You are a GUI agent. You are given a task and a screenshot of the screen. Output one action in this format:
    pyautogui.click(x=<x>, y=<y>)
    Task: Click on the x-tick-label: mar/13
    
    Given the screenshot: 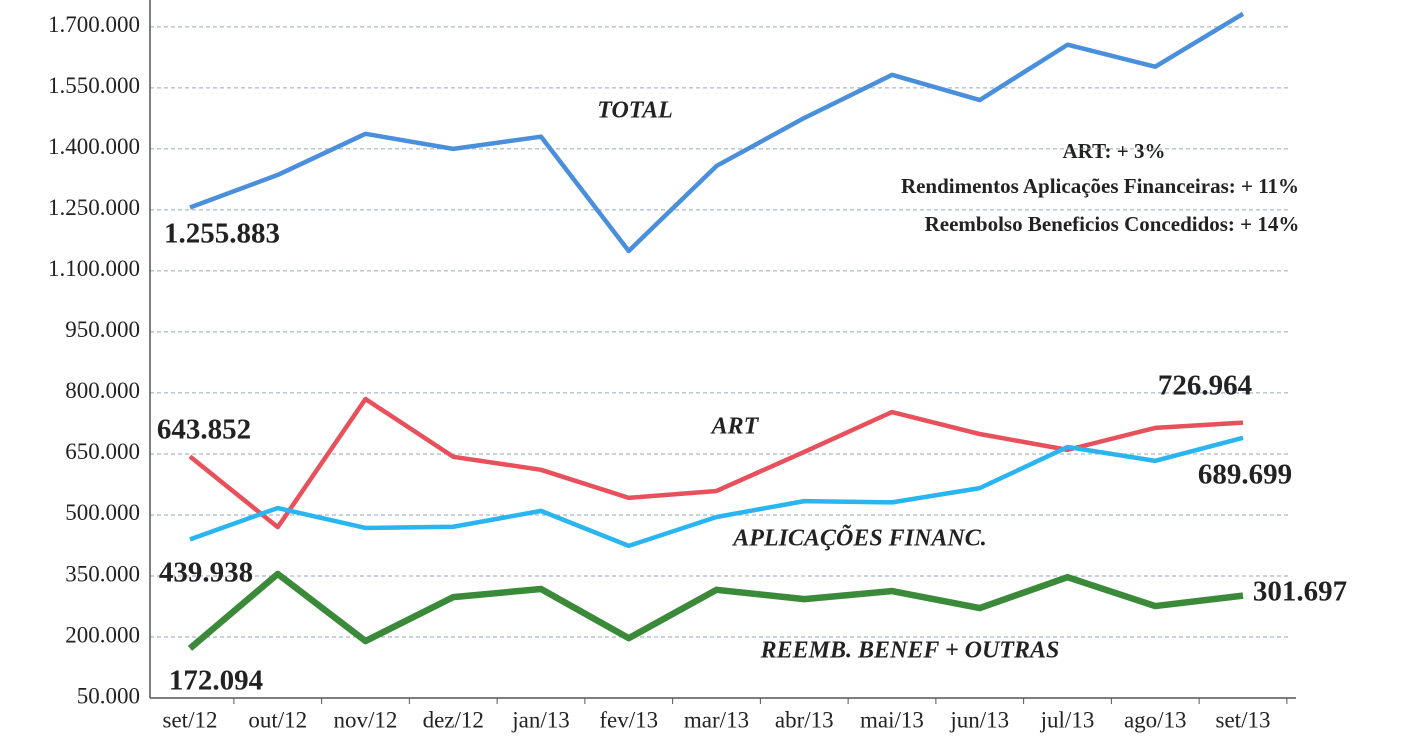 What is the action you would take?
    pyautogui.click(x=716, y=719)
    